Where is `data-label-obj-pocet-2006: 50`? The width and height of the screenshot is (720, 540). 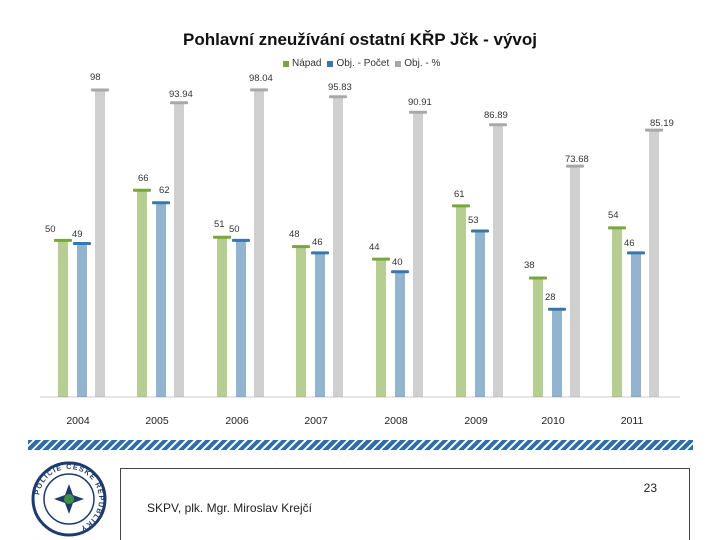 data-label-obj-pocet-2006: 50 is located at coordinates (234, 229).